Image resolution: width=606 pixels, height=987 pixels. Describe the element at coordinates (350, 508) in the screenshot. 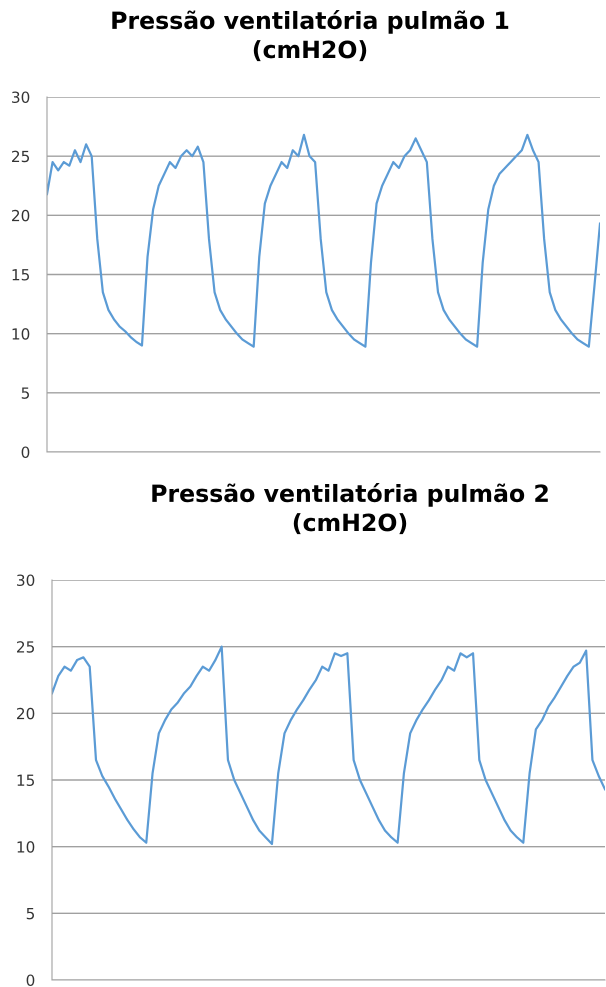

I see `chart-title: Pressão ventilatória pulmão 2 (cmH2O)` at that location.